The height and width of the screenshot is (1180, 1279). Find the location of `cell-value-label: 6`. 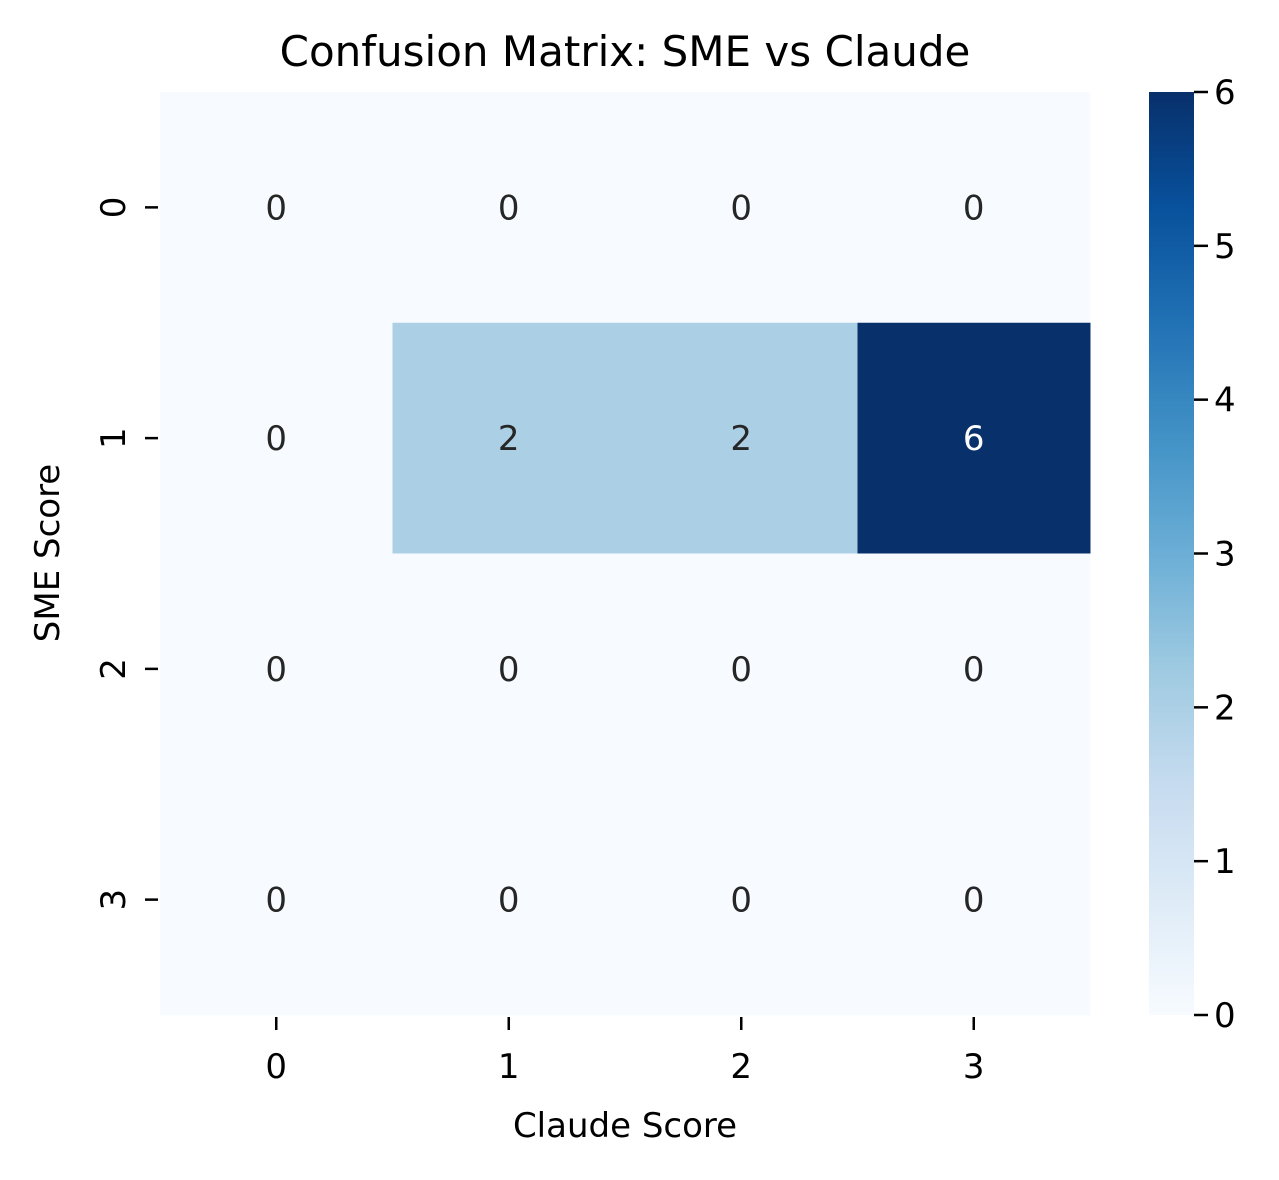

cell-value-label: 6 is located at coordinates (974, 439).